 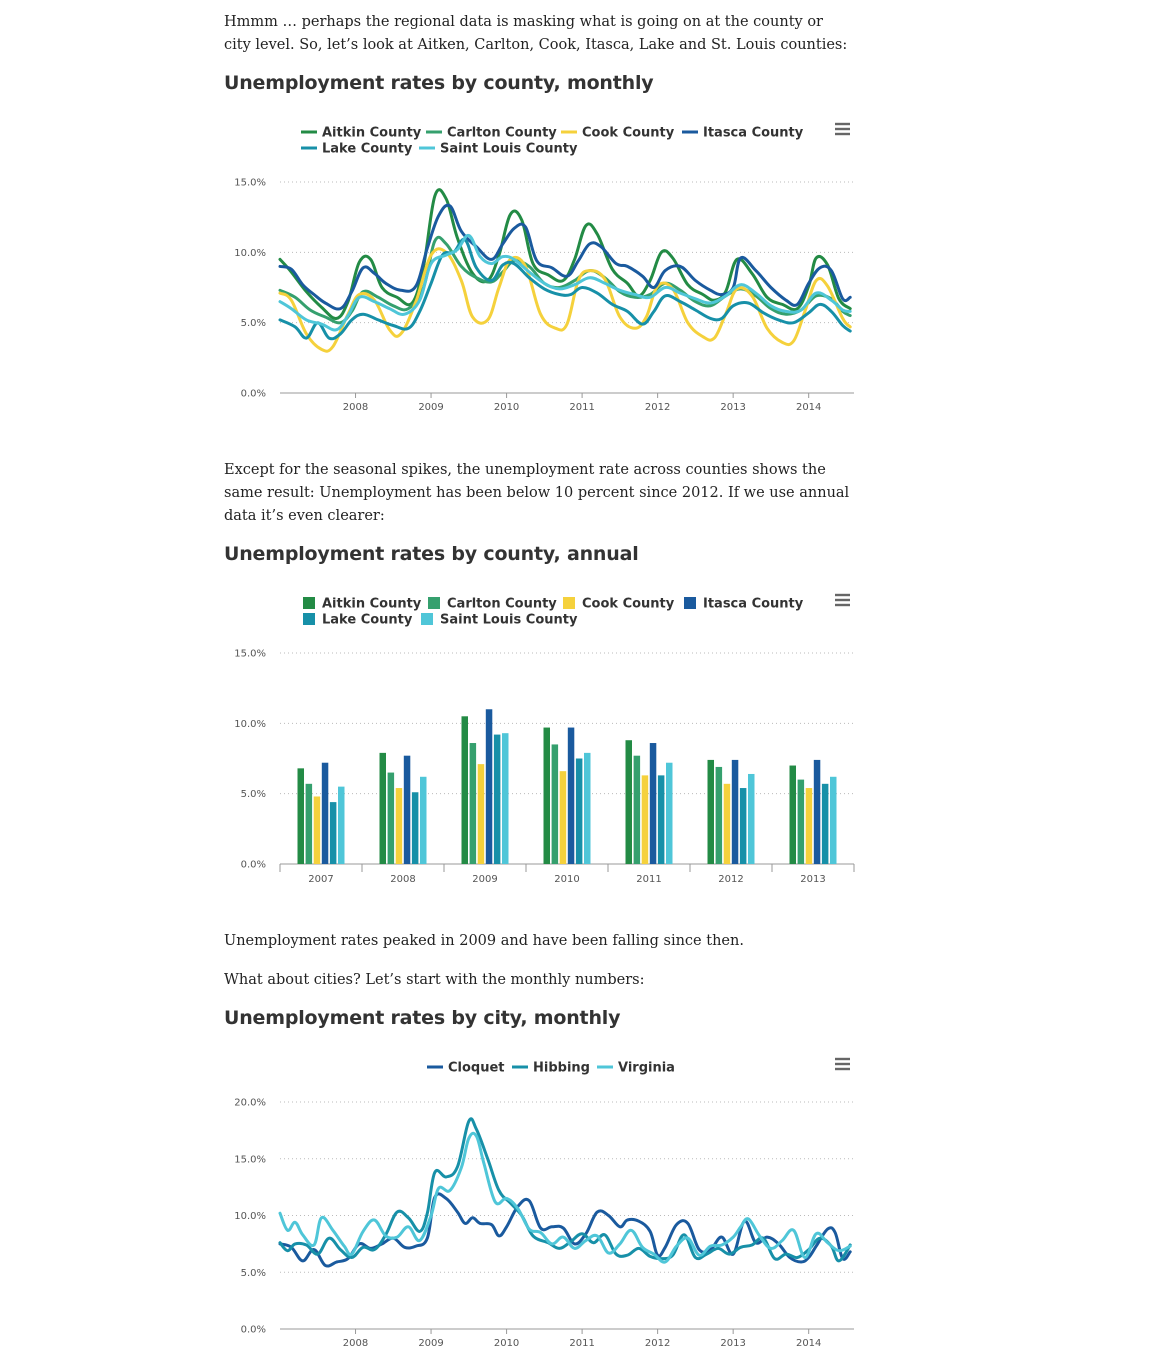 What do you see at coordinates (571, 795) in the screenshot?
I see `bar-itasca-county-2010` at bounding box center [571, 795].